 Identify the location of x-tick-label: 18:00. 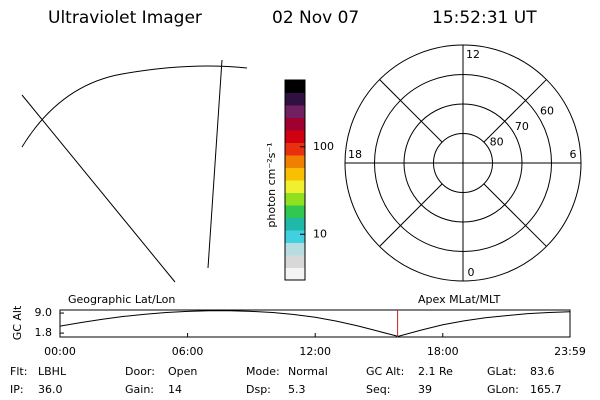
(443, 351).